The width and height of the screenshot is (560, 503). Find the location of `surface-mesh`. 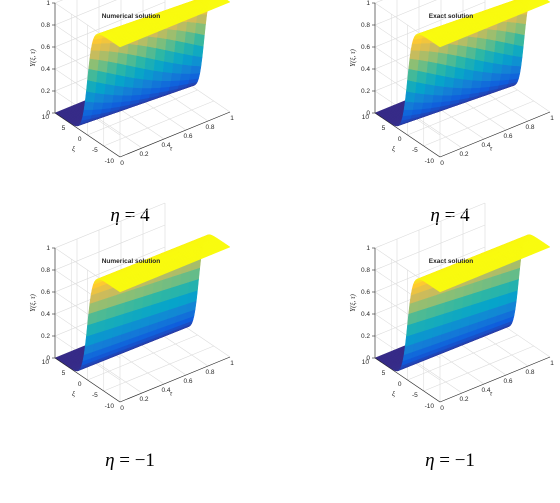

surface-mesh is located at coordinates (462, 303).